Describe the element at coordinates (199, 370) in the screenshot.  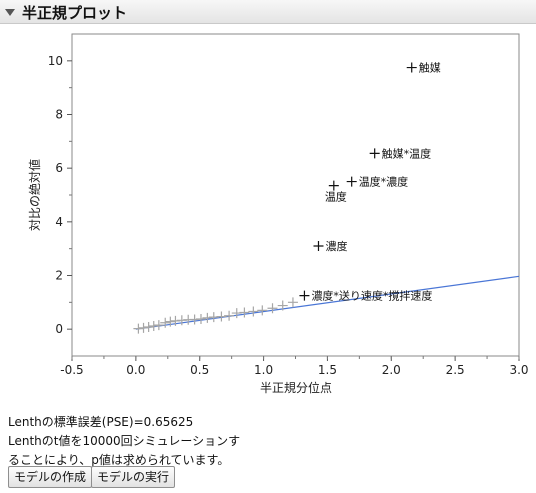
I see `x-tick-label: 0.5` at that location.